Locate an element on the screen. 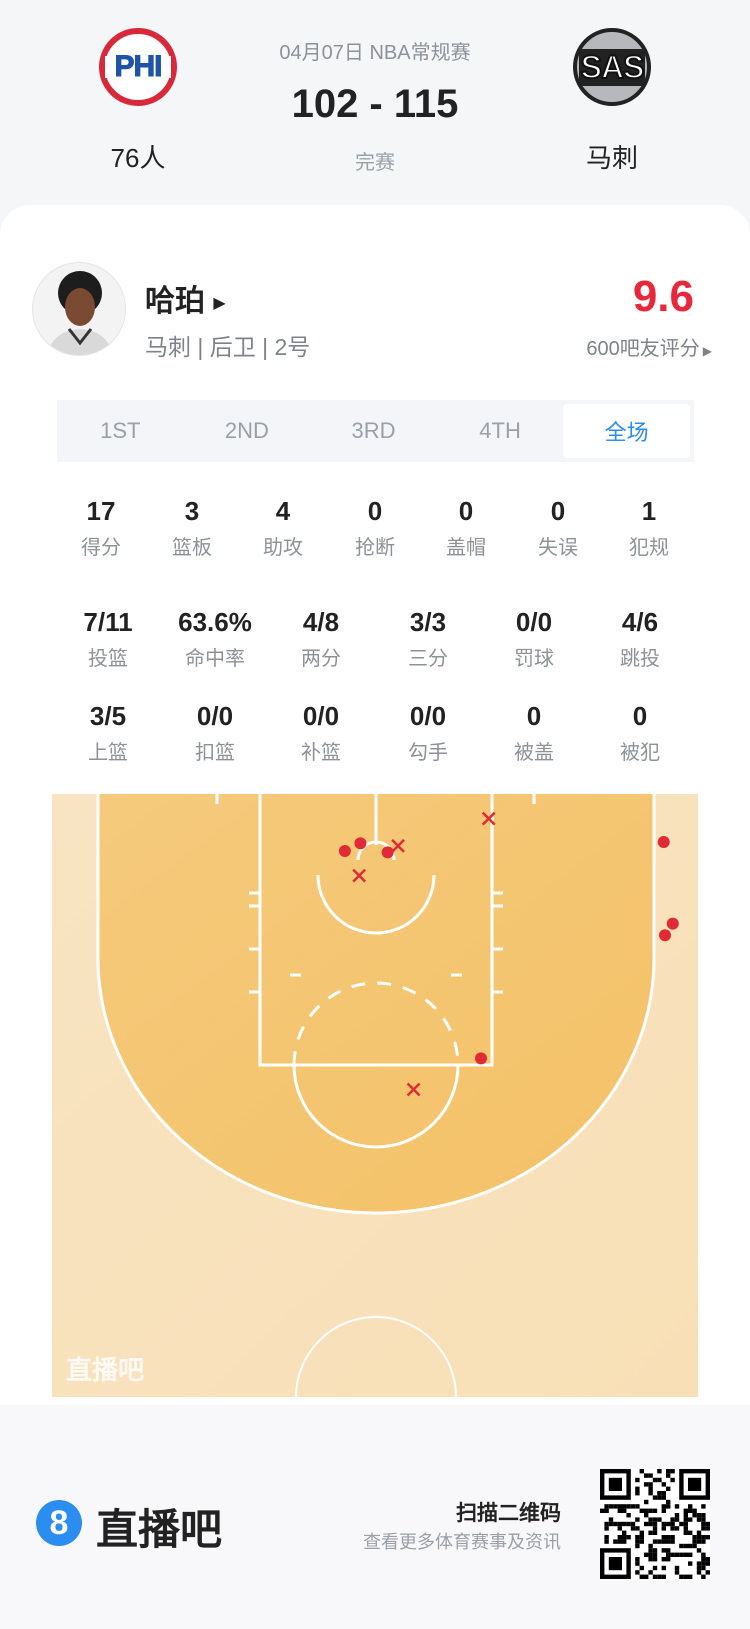  stat-item: 1 犯规 is located at coordinates (649, 527).